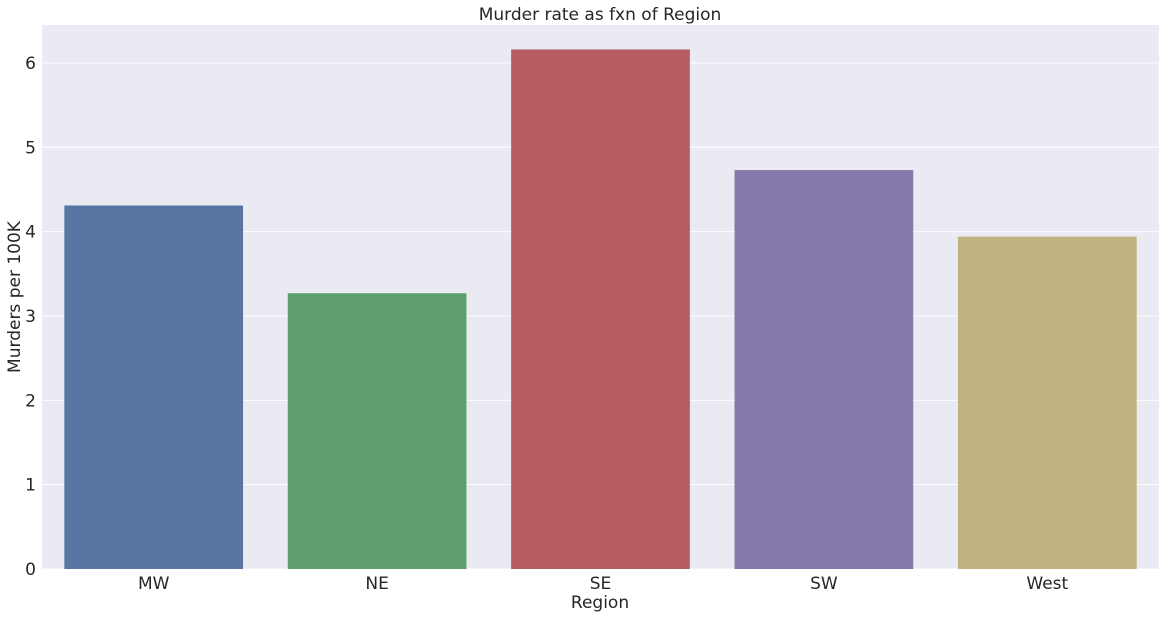 Image resolution: width=1166 pixels, height=617 pixels. What do you see at coordinates (824, 584) in the screenshot?
I see `x-tick-label: SW` at bounding box center [824, 584].